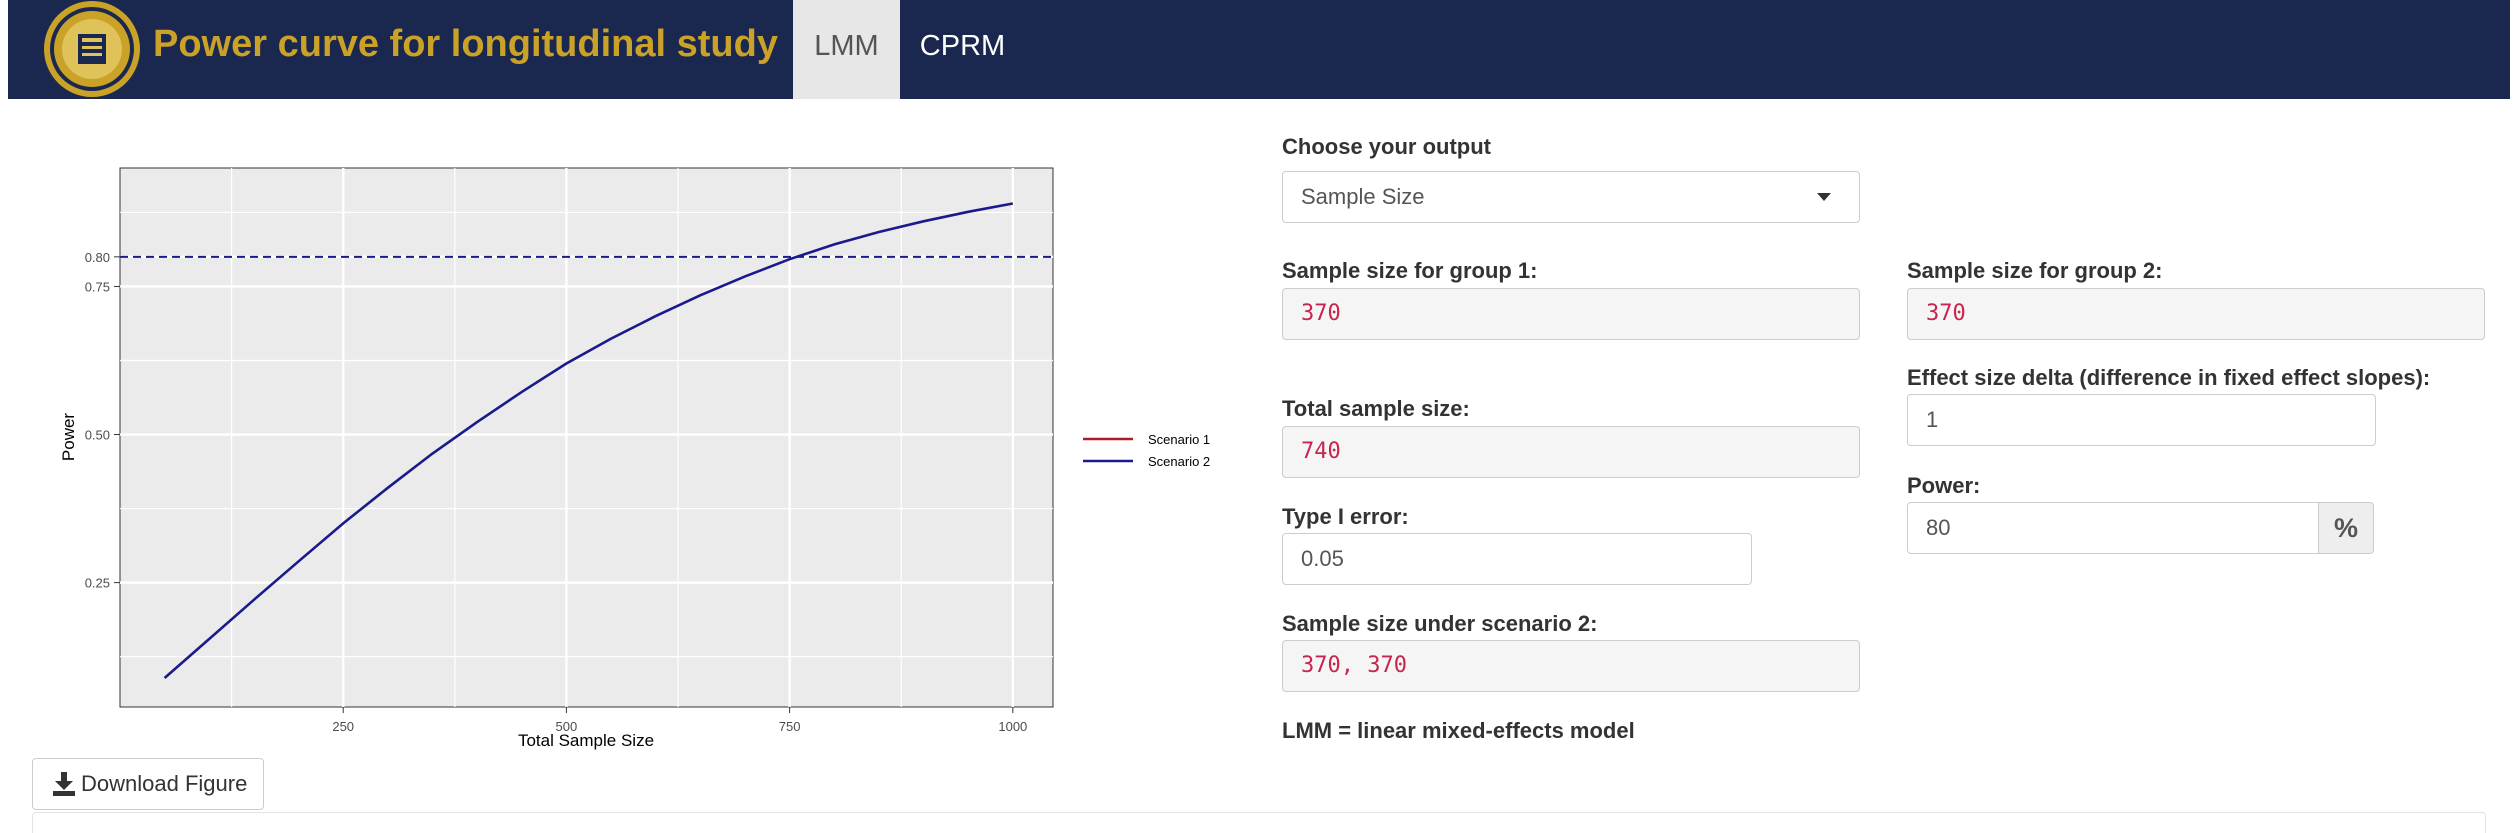 This screenshot has width=2515, height=833. I want to click on group1-label: Sample size for group 1:, so click(1410, 270).